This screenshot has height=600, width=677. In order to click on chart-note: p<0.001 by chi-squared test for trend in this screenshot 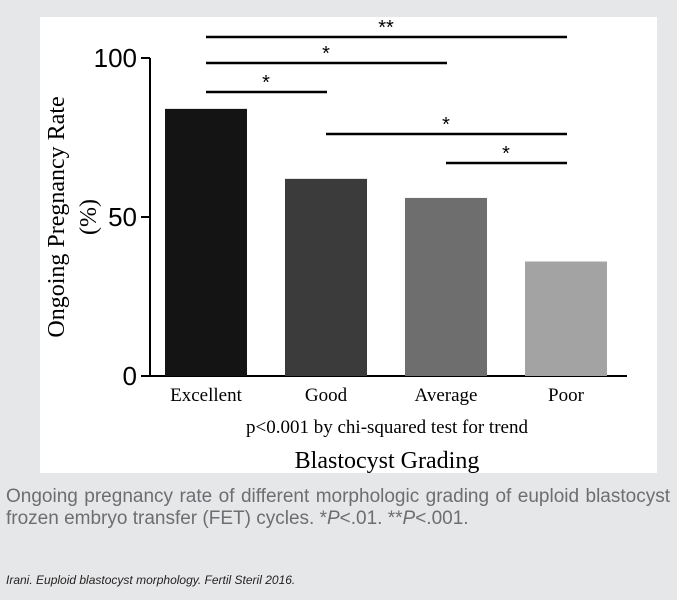, I will do `click(387, 427)`.